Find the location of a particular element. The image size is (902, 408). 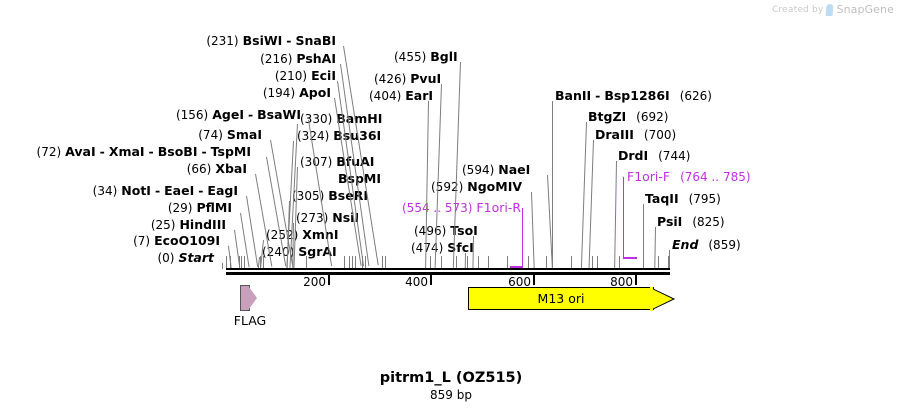

feature-m13-ori: M13 ori is located at coordinates (561, 298).